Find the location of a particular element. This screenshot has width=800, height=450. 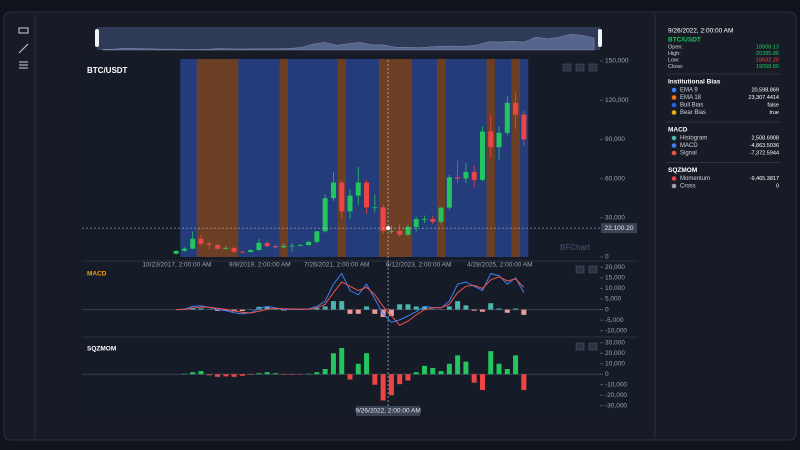

tool-menu is located at coordinates (23, 65).